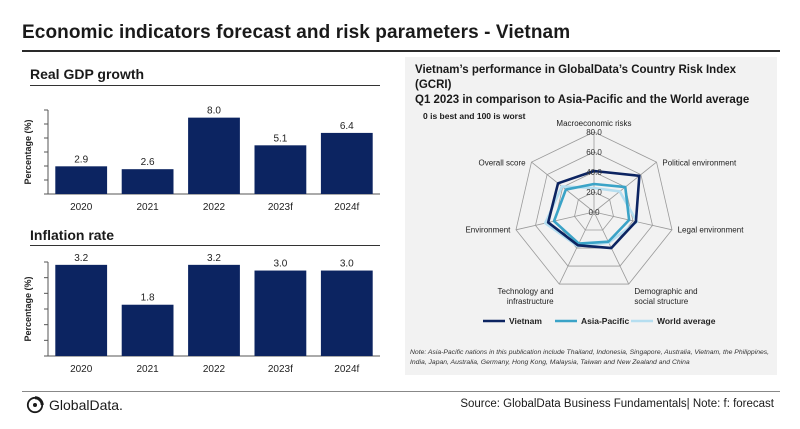 Image resolution: width=800 pixels, height=429 pixels. I want to click on inflation-category-label-2023f: 2023f, so click(280, 369).